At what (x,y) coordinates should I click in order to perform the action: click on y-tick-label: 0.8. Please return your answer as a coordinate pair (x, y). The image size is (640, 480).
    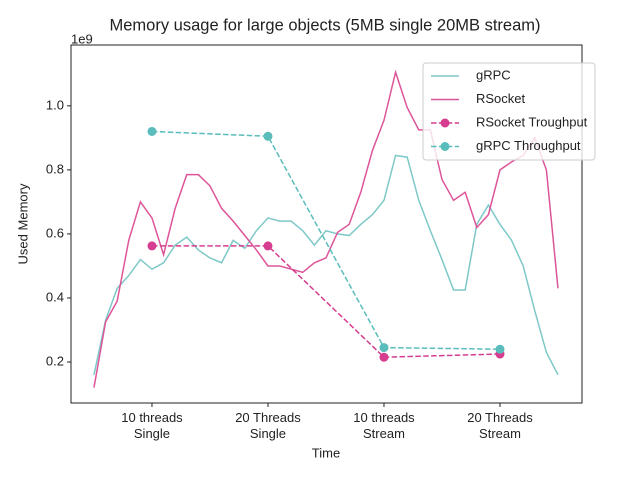
    Looking at the image, I should click on (55, 168).